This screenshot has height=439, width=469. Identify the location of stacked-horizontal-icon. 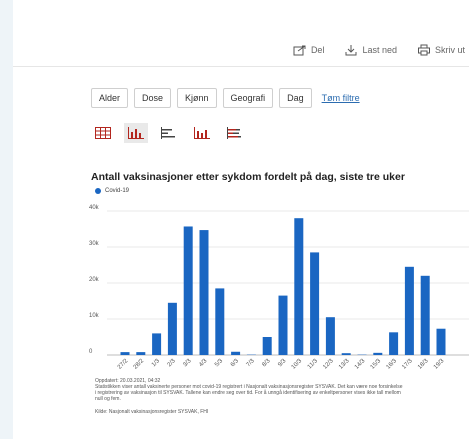
(234, 133).